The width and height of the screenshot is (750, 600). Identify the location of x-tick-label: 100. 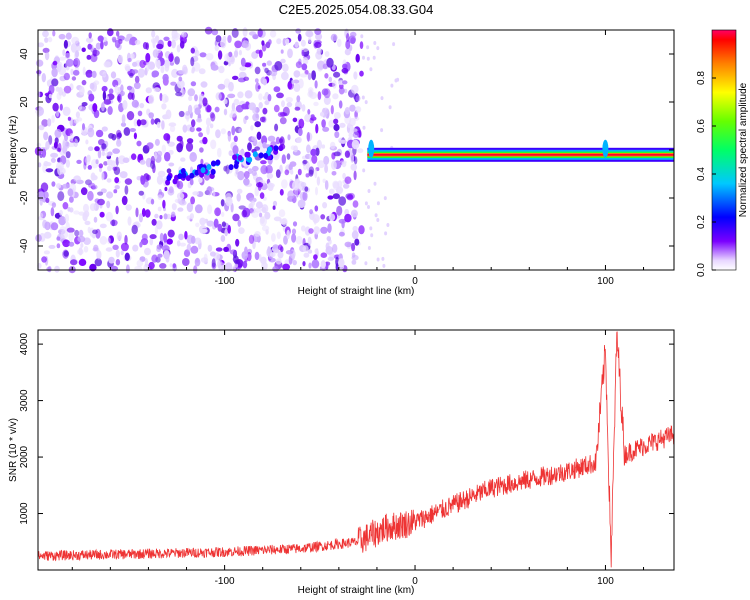
(605, 281).